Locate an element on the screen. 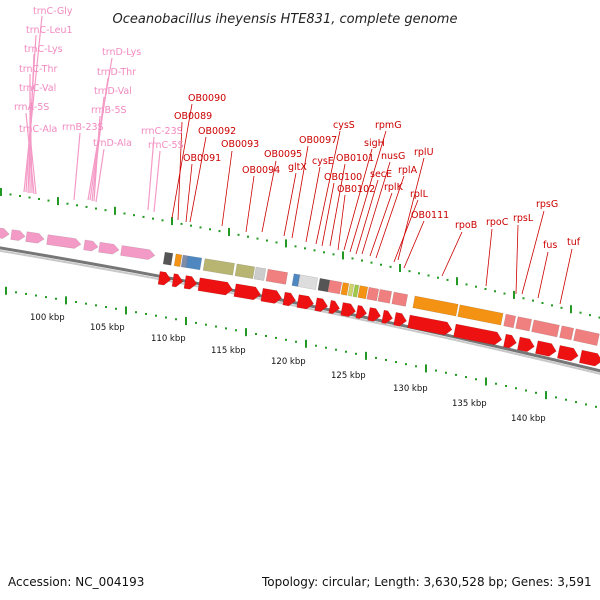 This screenshot has height=600, width=600. rrna-label-trnC-Ala: trnC-Ala is located at coordinates (38, 129).